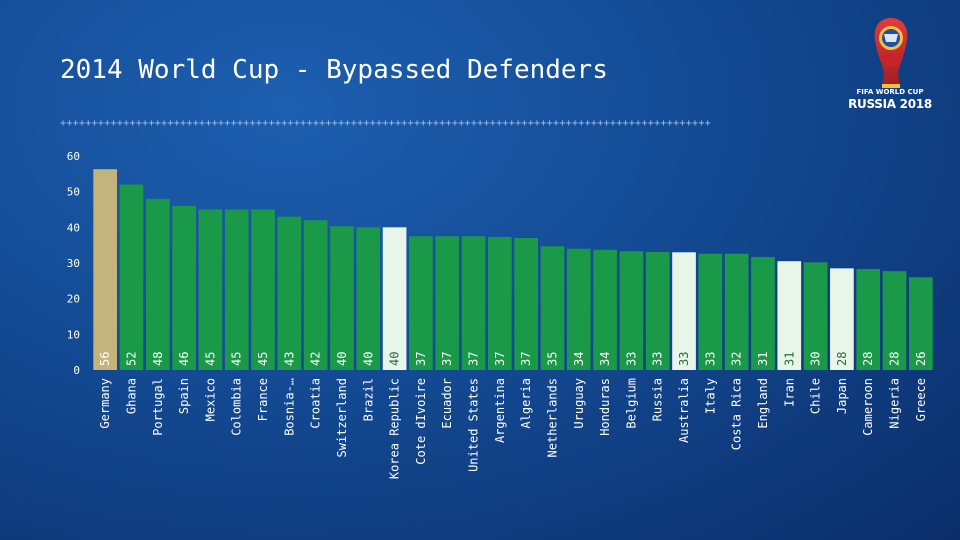 This screenshot has height=540, width=960. I want to click on x-tick-label: Honduras, so click(605, 407).